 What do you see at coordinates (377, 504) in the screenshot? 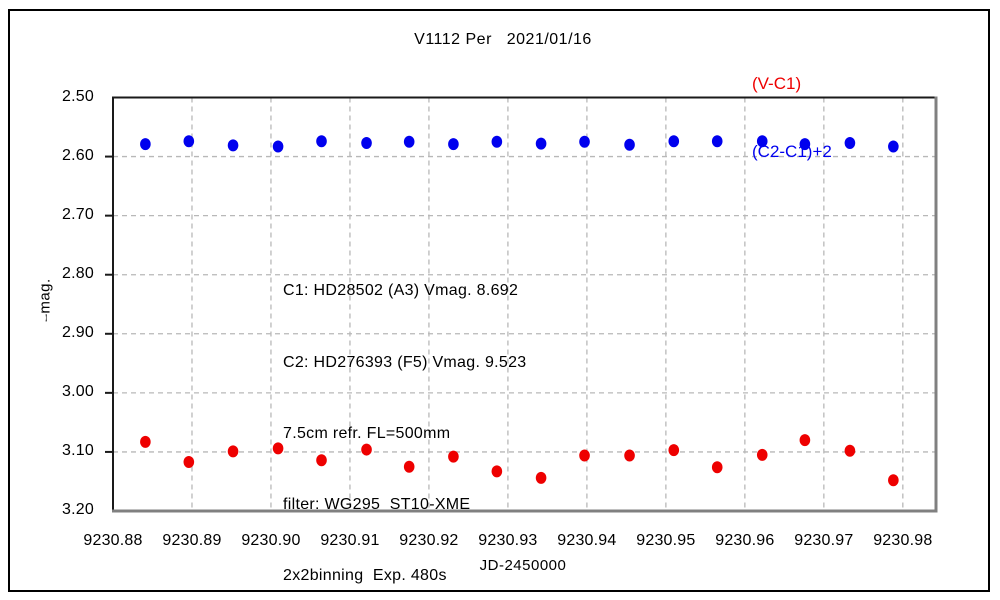
I see `annotation-line-filter: filter: WG295 ST10-XME` at bounding box center [377, 504].